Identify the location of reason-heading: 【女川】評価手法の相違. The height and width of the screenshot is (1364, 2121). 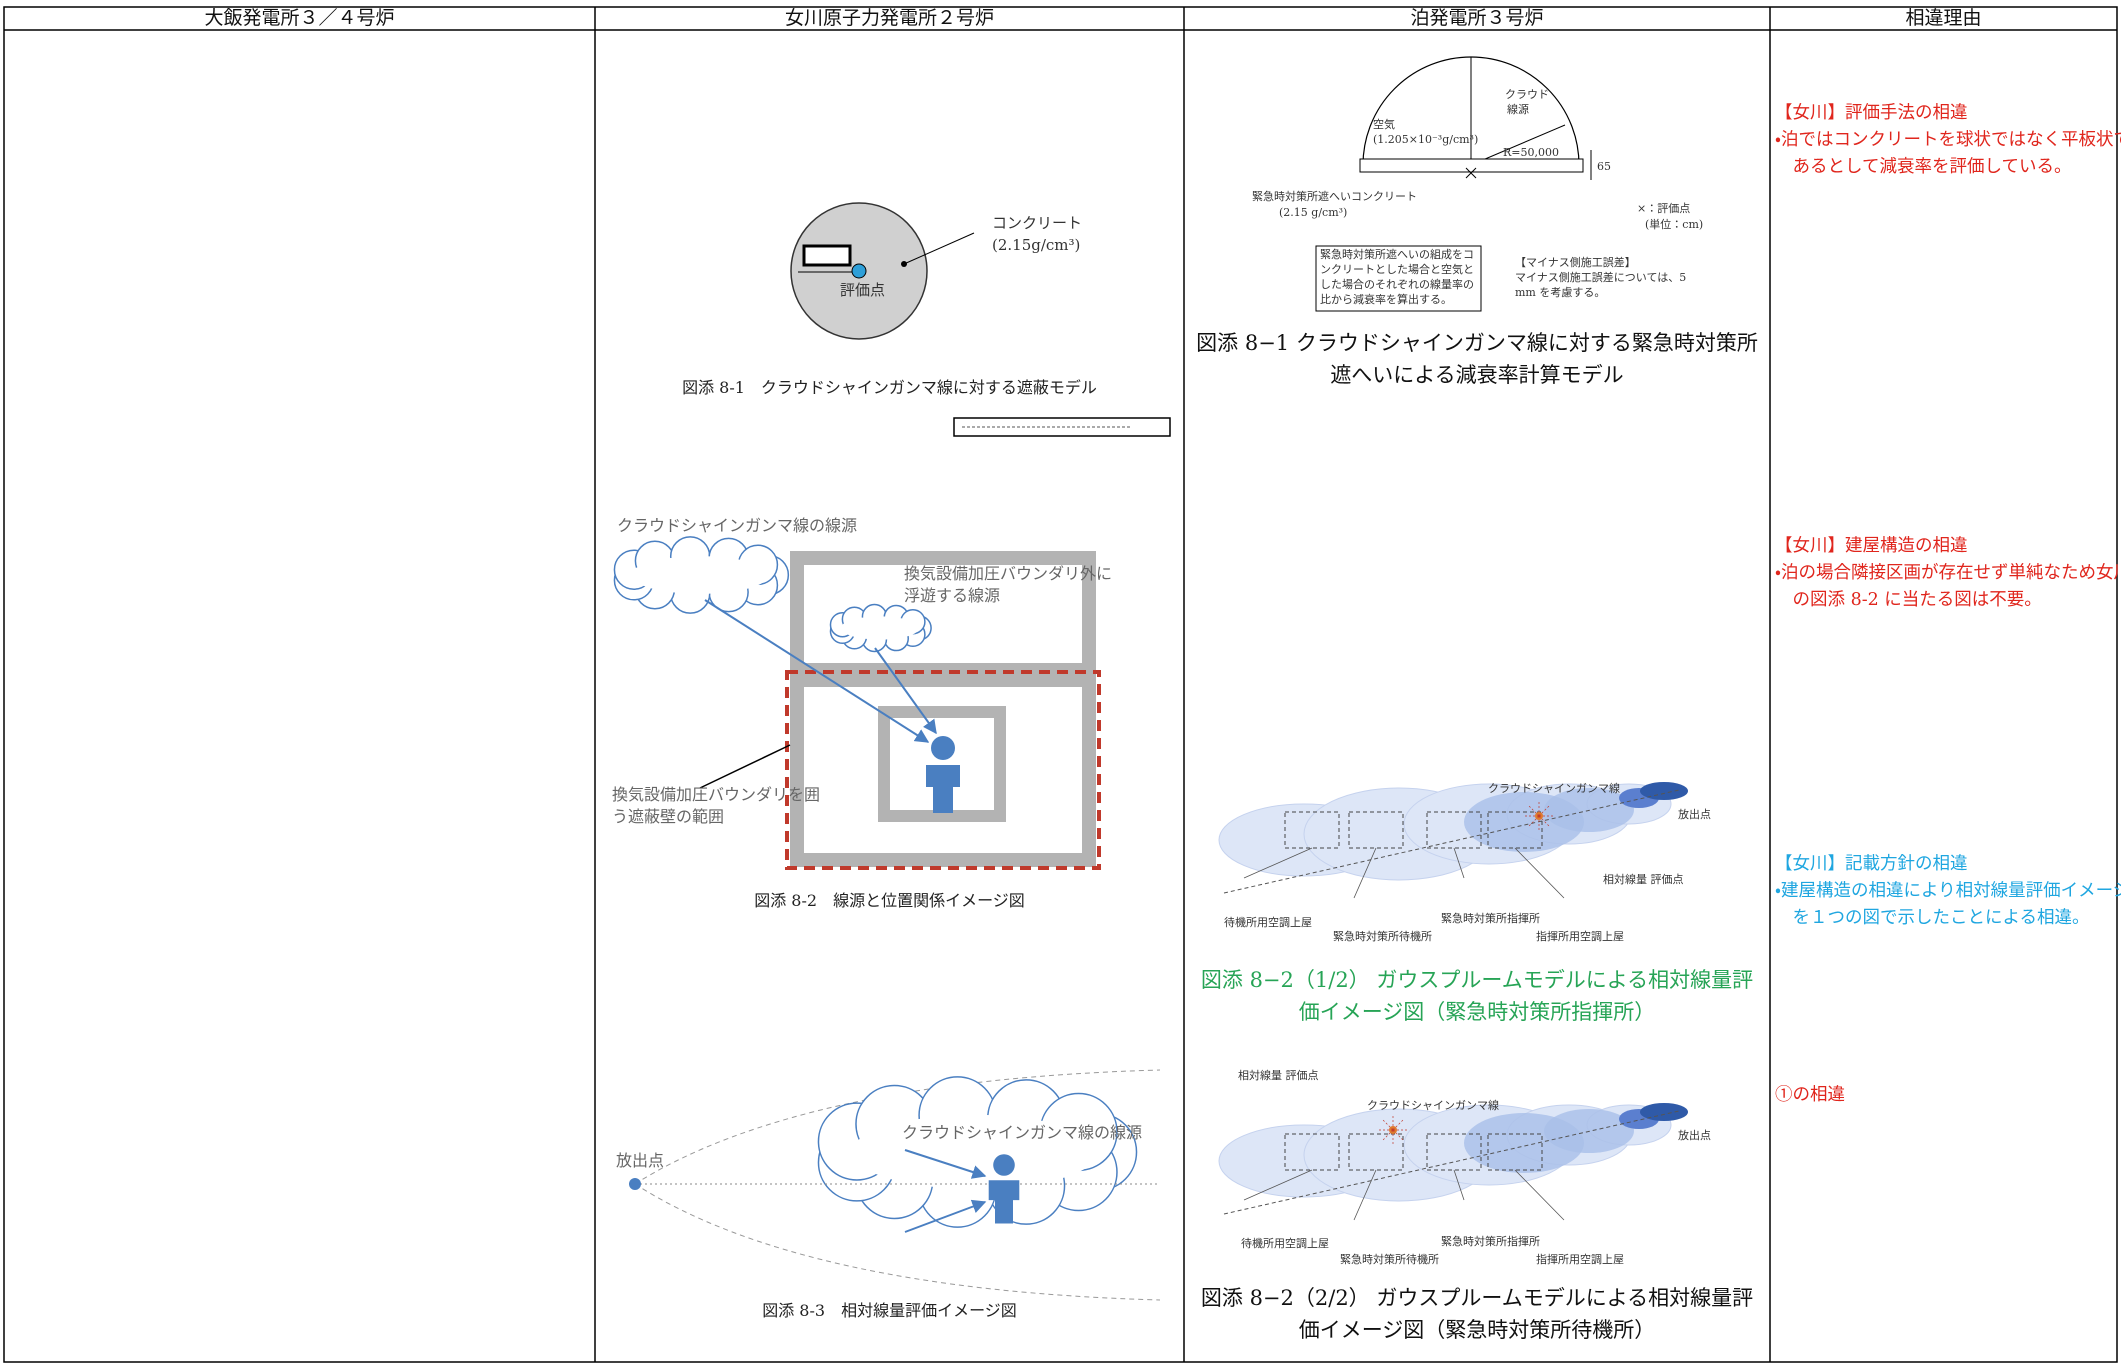
(1871, 113).